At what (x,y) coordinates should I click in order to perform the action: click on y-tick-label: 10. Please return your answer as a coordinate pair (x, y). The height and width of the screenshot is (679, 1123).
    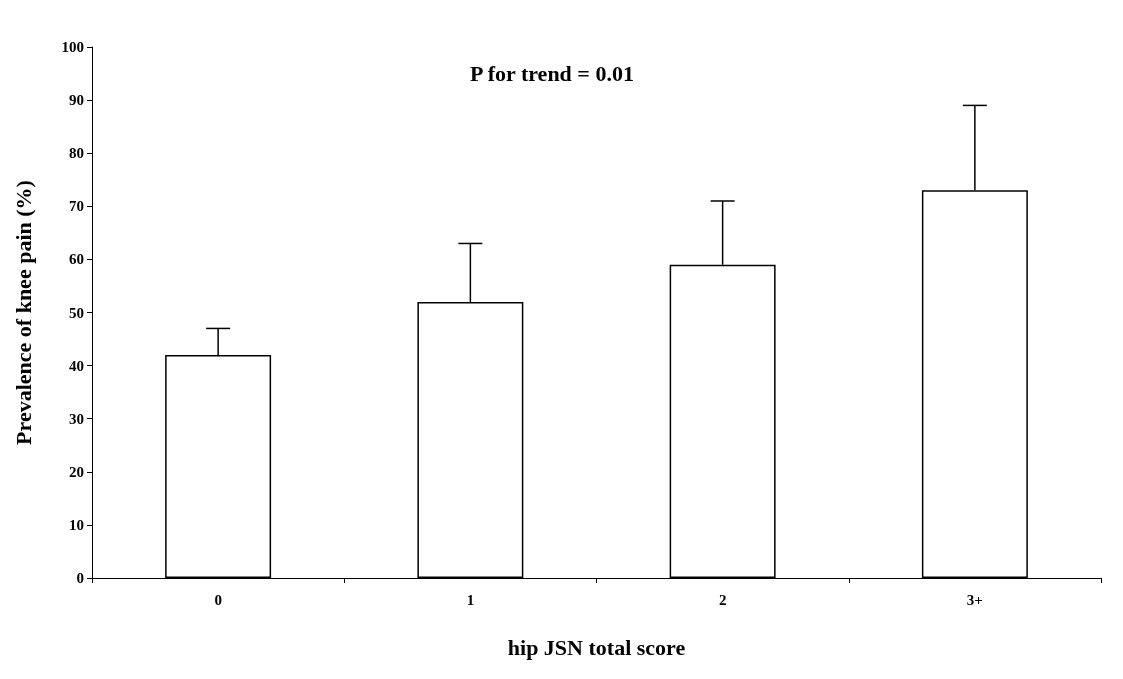
    Looking at the image, I should click on (76, 524).